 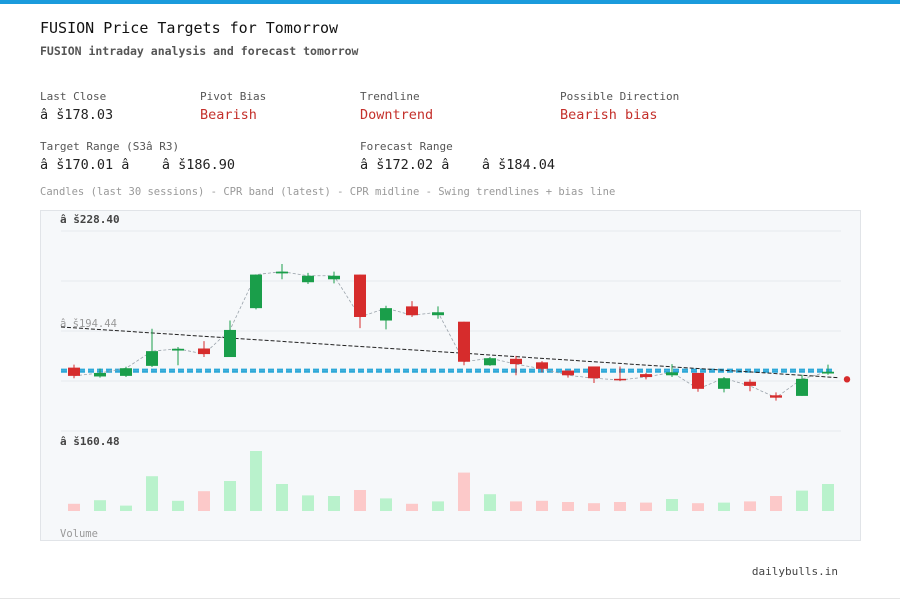 I want to click on stat-direction: Possible Direction Bearish bias, so click(x=619, y=106).